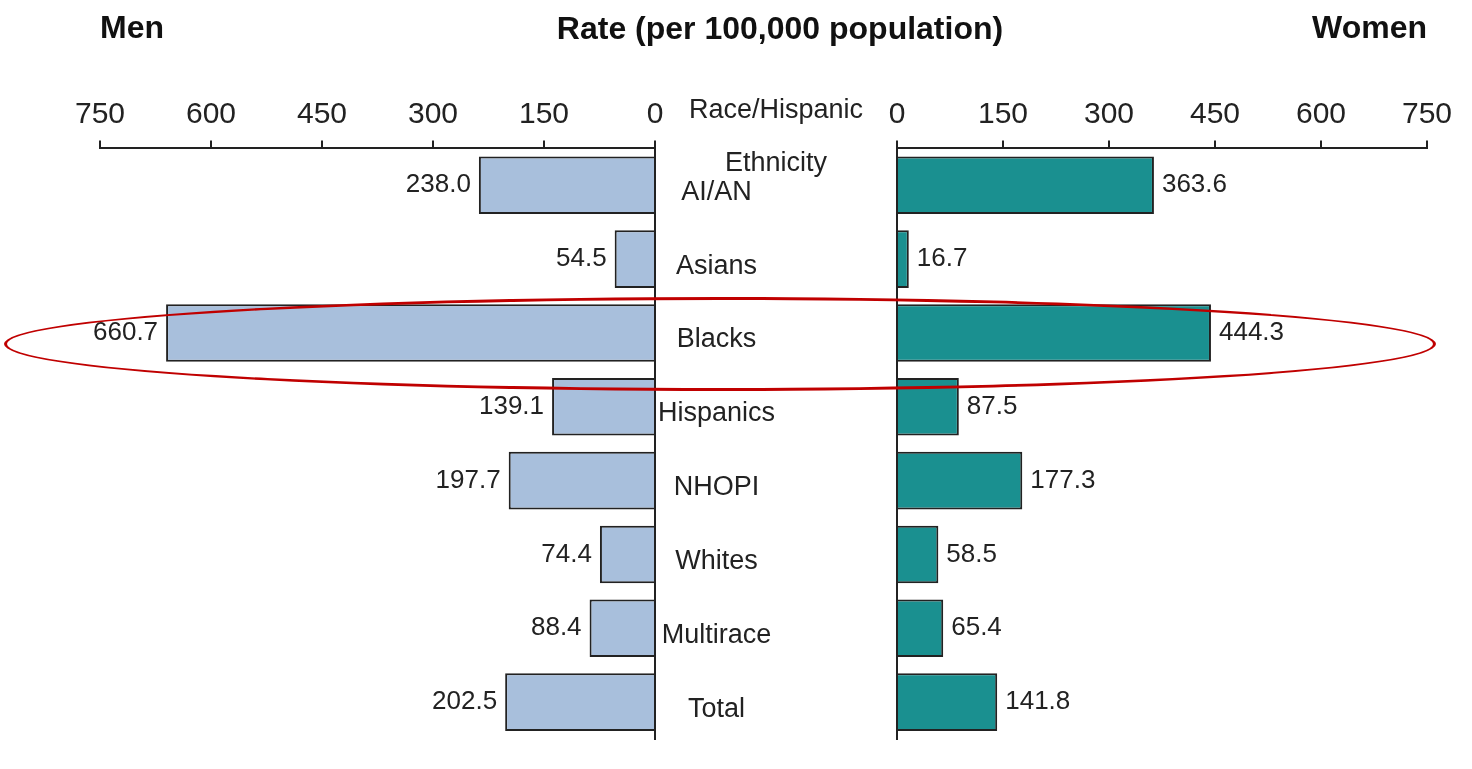 Image resolution: width=1472 pixels, height=769 pixels. I want to click on data-label: 88.4, so click(556, 626).